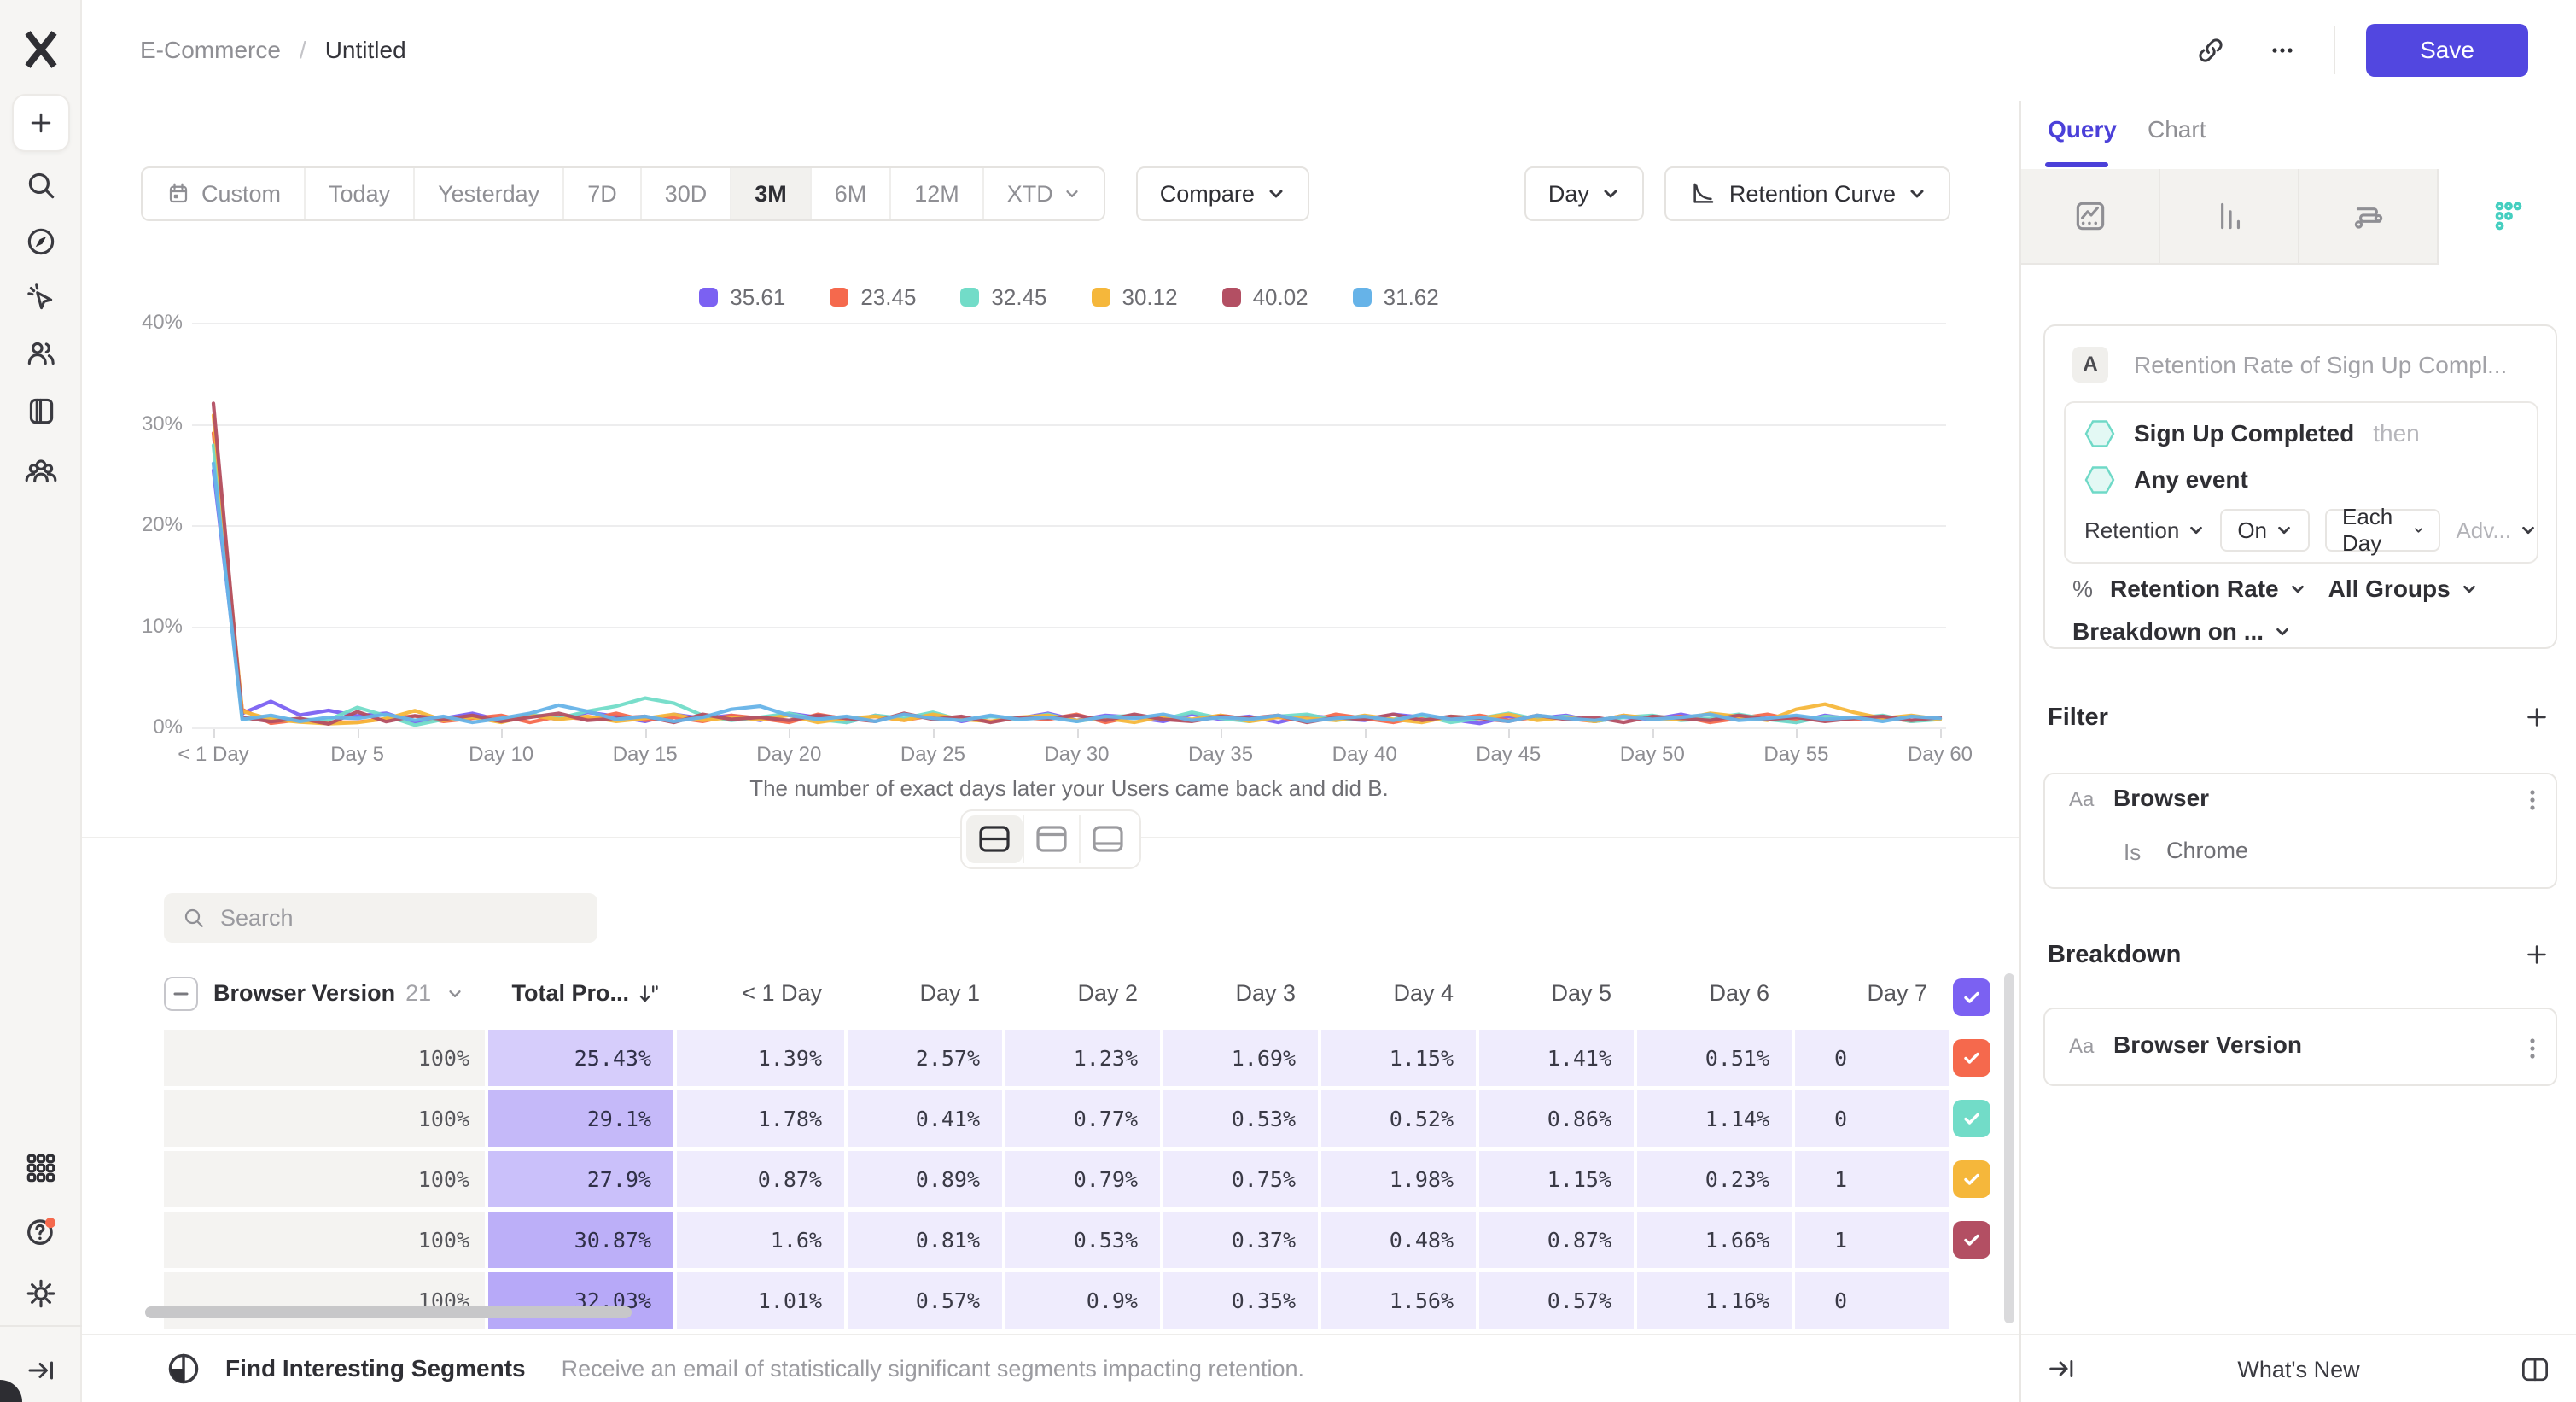  Describe the element at coordinates (2507, 217) in the screenshot. I see `report-type-retention-button` at that location.